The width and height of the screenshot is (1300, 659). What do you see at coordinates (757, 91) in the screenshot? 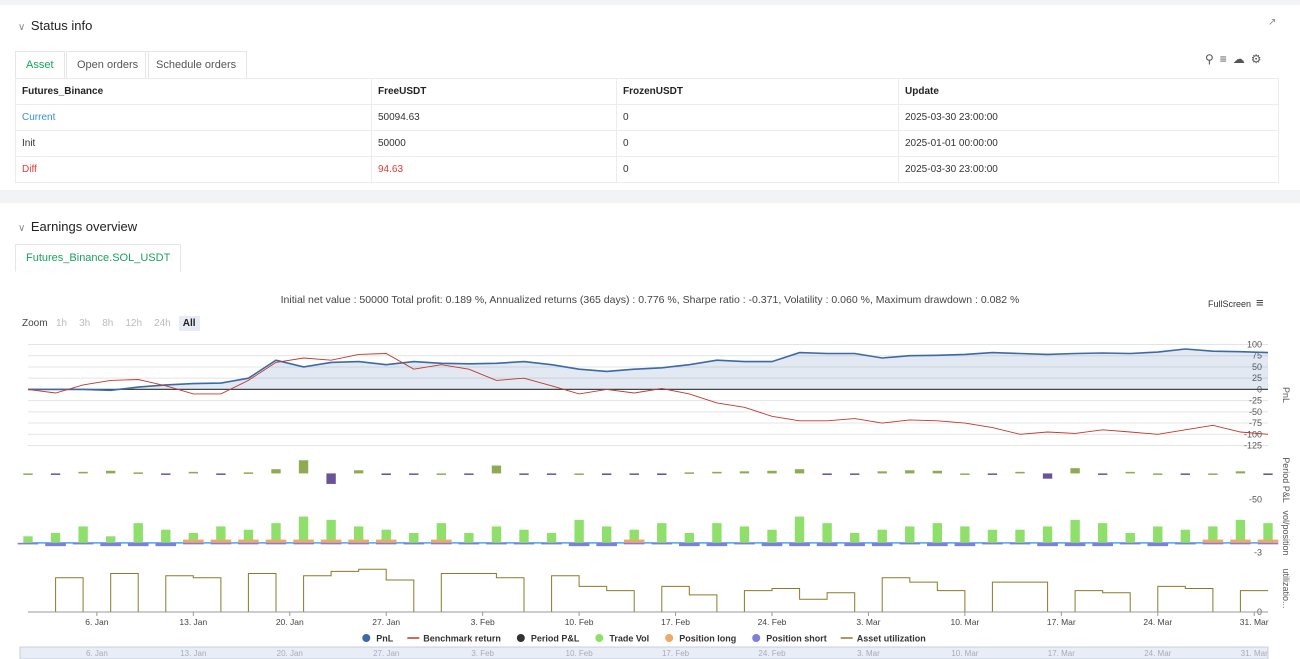
I see `column-header: FrozenUSDT` at bounding box center [757, 91].